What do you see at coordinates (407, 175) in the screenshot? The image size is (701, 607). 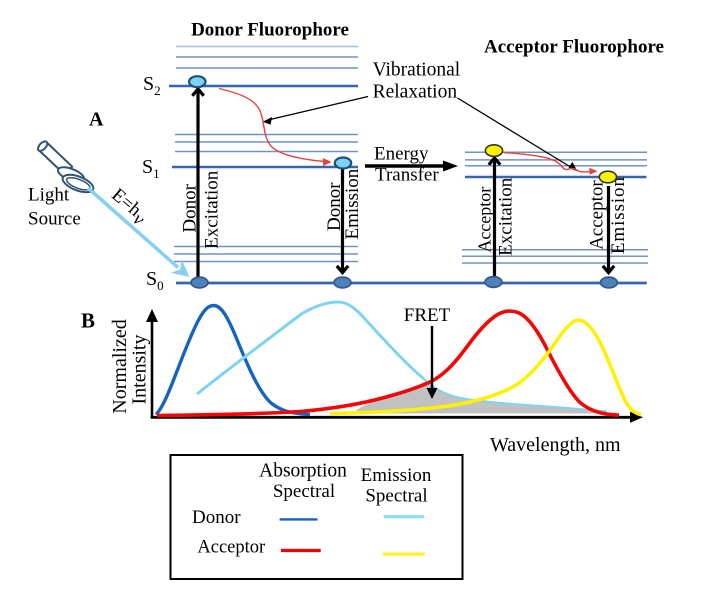 I see `svg-text: Transfer` at bounding box center [407, 175].